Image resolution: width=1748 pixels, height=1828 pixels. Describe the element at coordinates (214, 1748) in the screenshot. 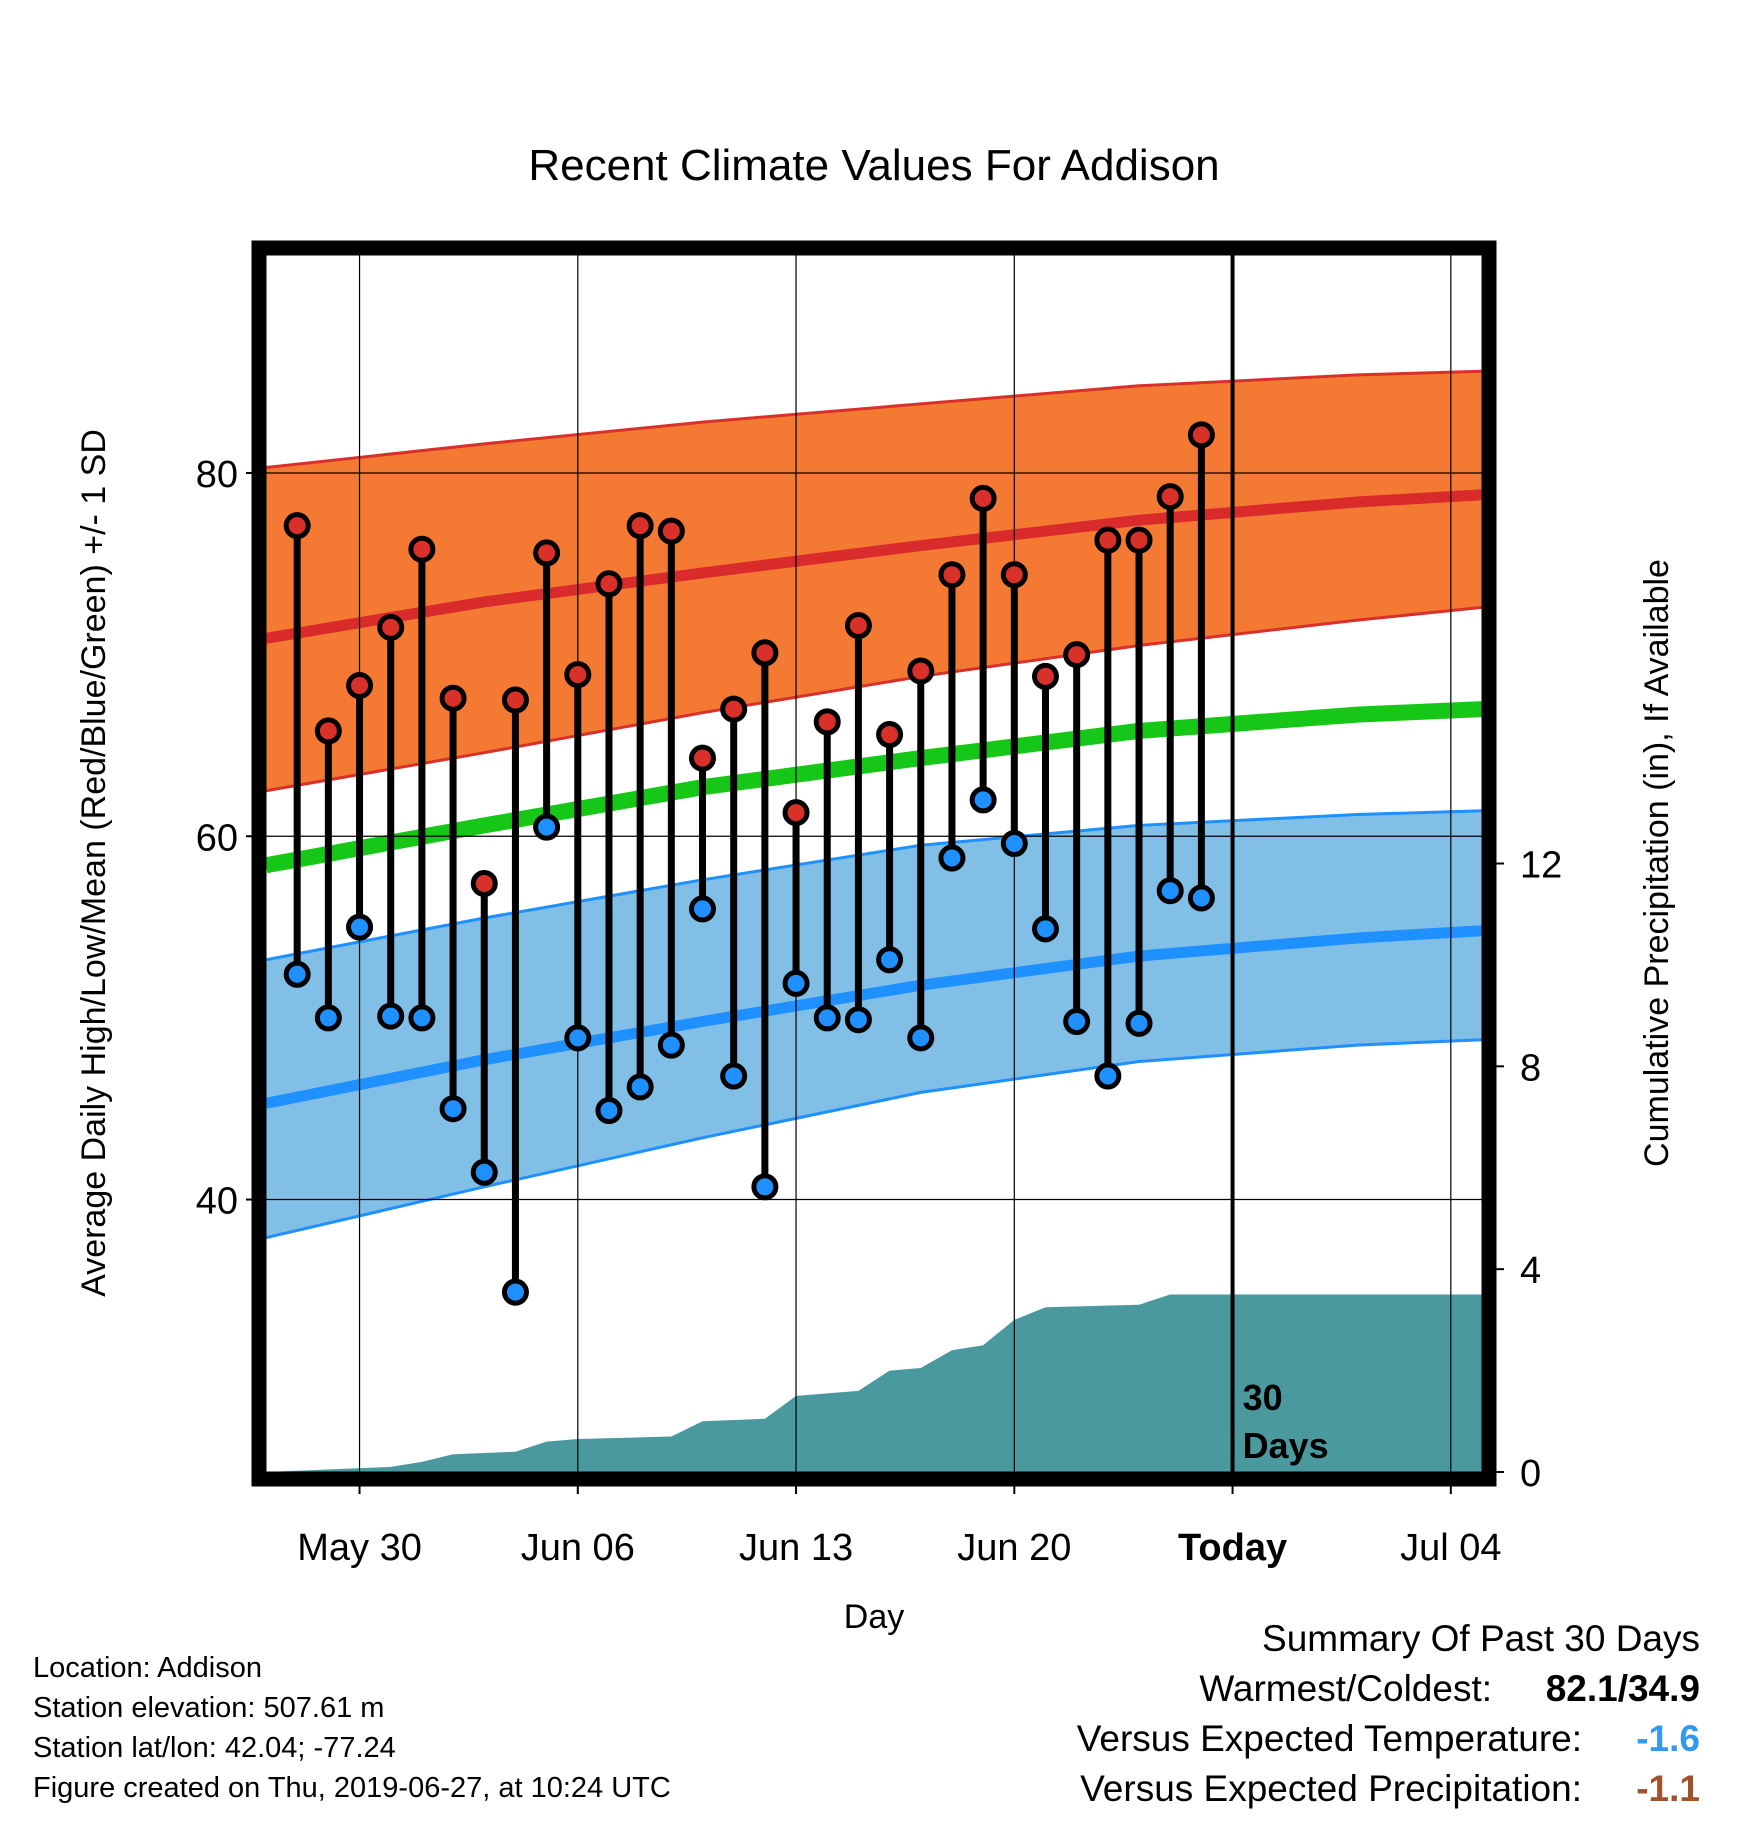

I see `latlon-text: Station lat/lon: 42.04; -77.24` at that location.